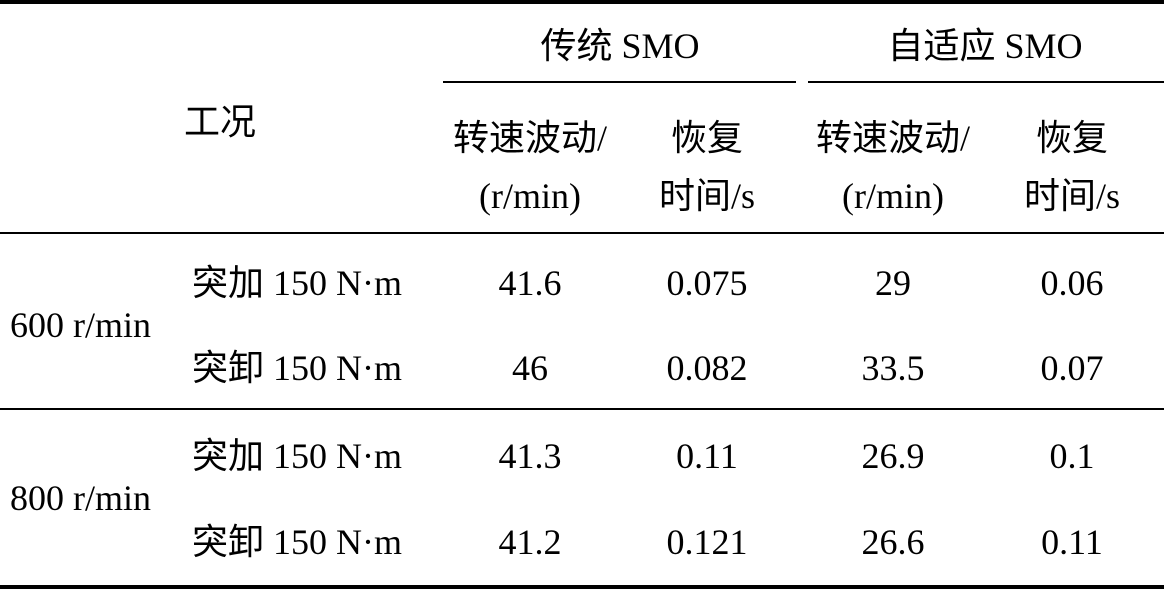 This screenshot has width=1164, height=591. I want to click on speed-label: 800 r/min, so click(80, 498).